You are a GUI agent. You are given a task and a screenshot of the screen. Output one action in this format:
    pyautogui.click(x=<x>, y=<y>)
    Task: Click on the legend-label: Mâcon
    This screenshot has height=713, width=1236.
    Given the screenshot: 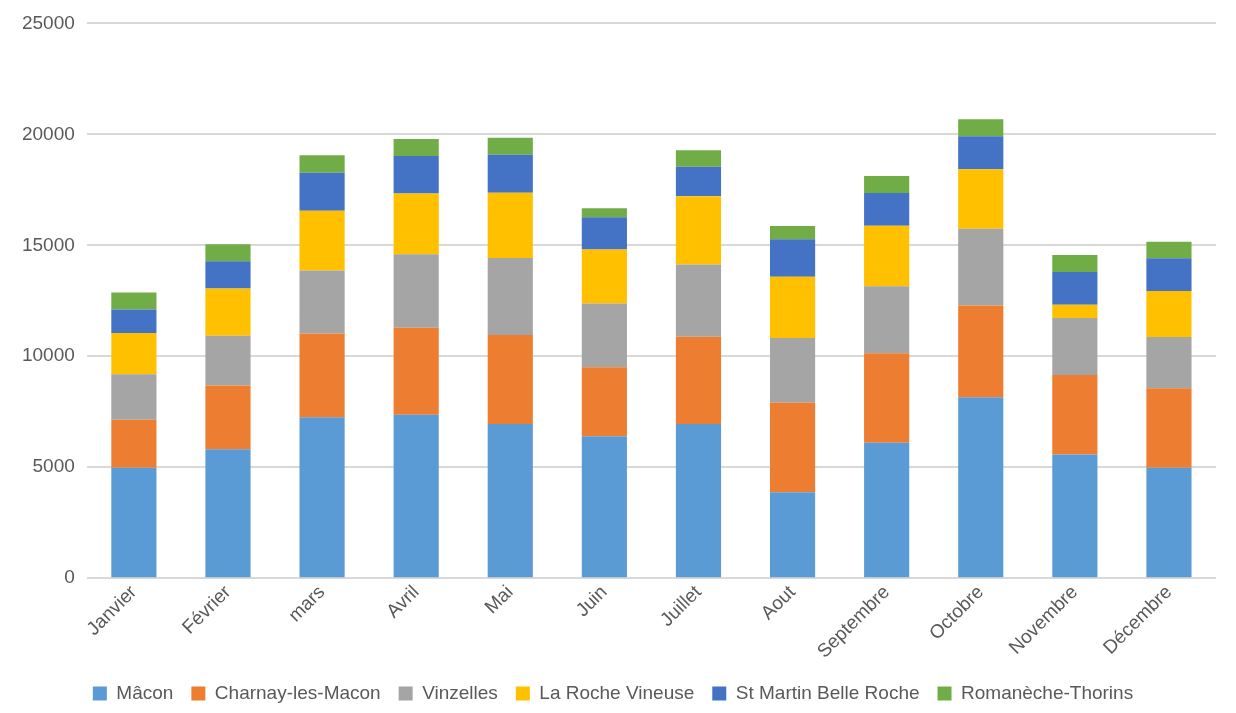 What is the action you would take?
    pyautogui.click(x=145, y=692)
    